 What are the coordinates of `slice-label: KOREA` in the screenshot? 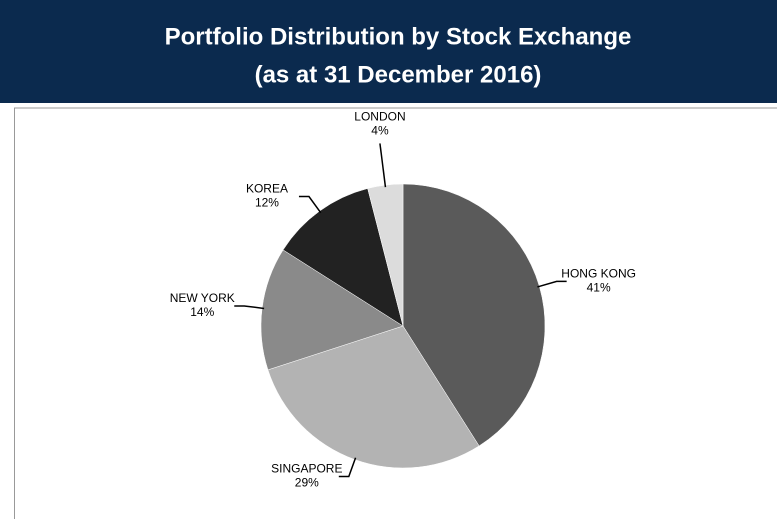 It's located at (267, 189).